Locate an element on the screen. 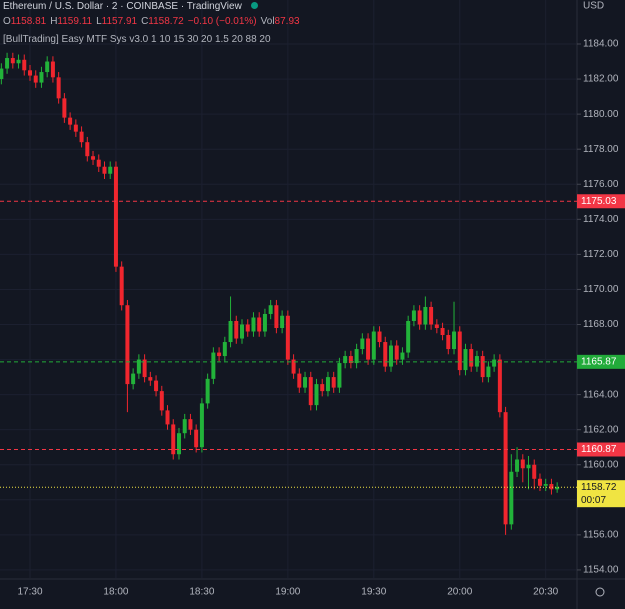 The width and height of the screenshot is (625, 609). y-tick-label: 1180.00 is located at coordinates (601, 114).